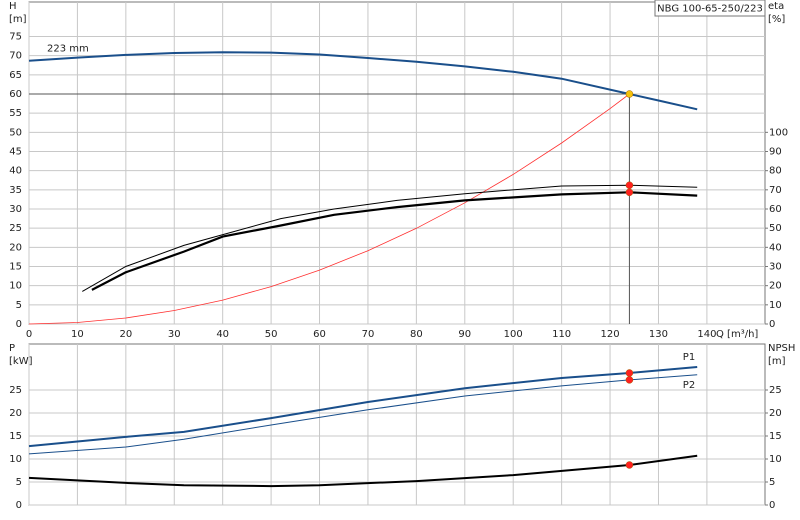  Describe the element at coordinates (689, 385) in the screenshot. I see `series-label: P2` at that location.